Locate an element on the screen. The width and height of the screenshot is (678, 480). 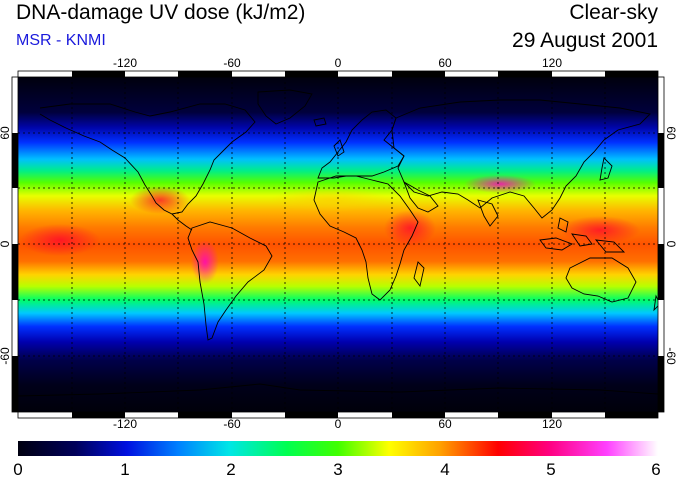
colorbar-tick-label: 3 is located at coordinates (337, 469).